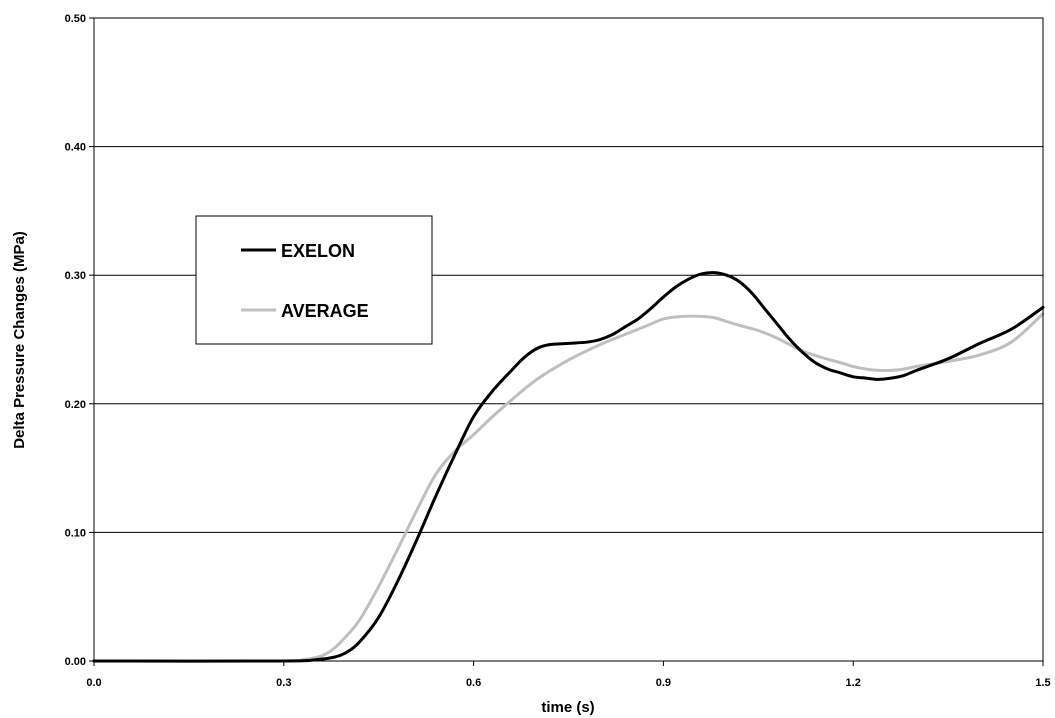  What do you see at coordinates (75, 19) in the screenshot?
I see `y-tick-label: 0.50` at bounding box center [75, 19].